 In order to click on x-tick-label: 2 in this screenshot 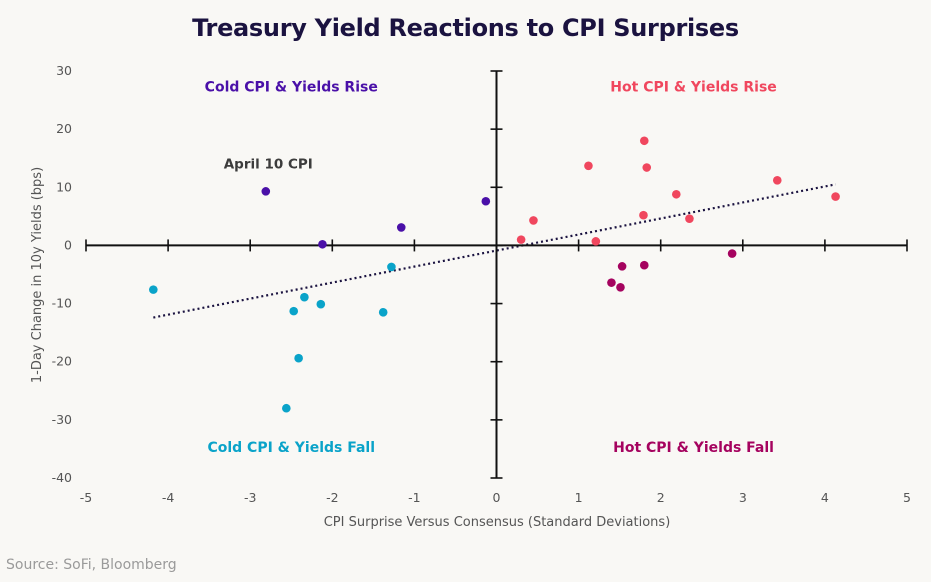, I will do `click(661, 497)`.